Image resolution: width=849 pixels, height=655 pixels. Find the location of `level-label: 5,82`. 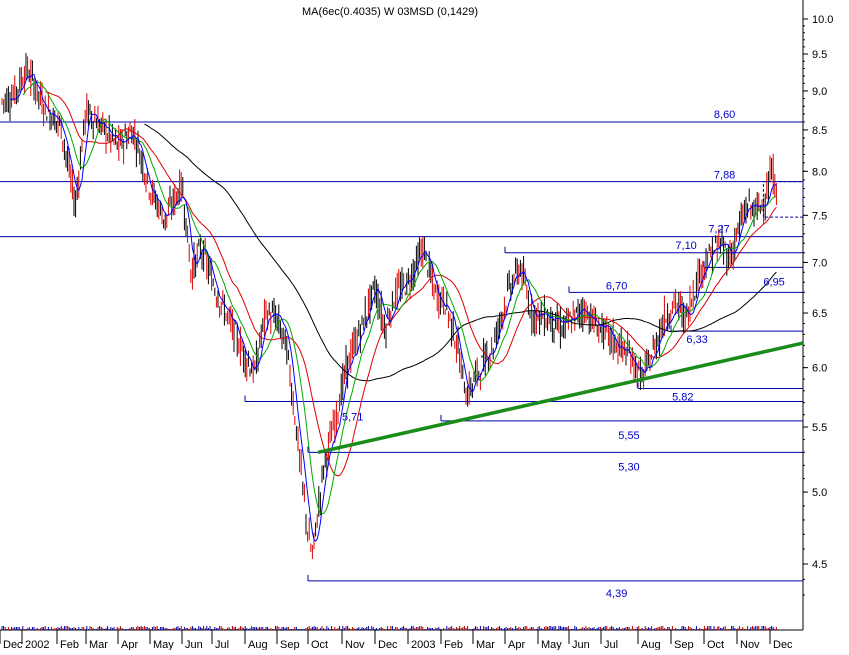

level-label: 5,82 is located at coordinates (682, 397).